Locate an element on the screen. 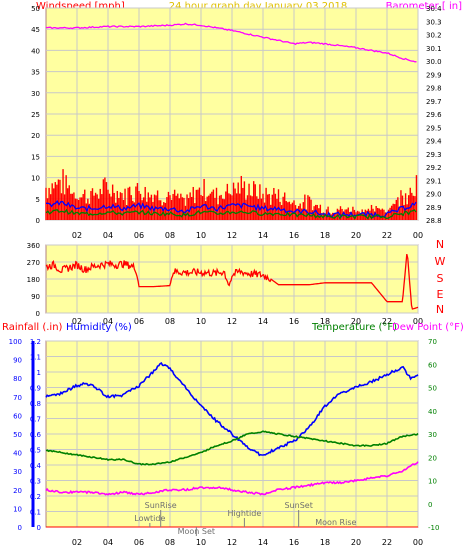  rainfall-y-tick-label: 0.3 is located at coordinates (35, 482).